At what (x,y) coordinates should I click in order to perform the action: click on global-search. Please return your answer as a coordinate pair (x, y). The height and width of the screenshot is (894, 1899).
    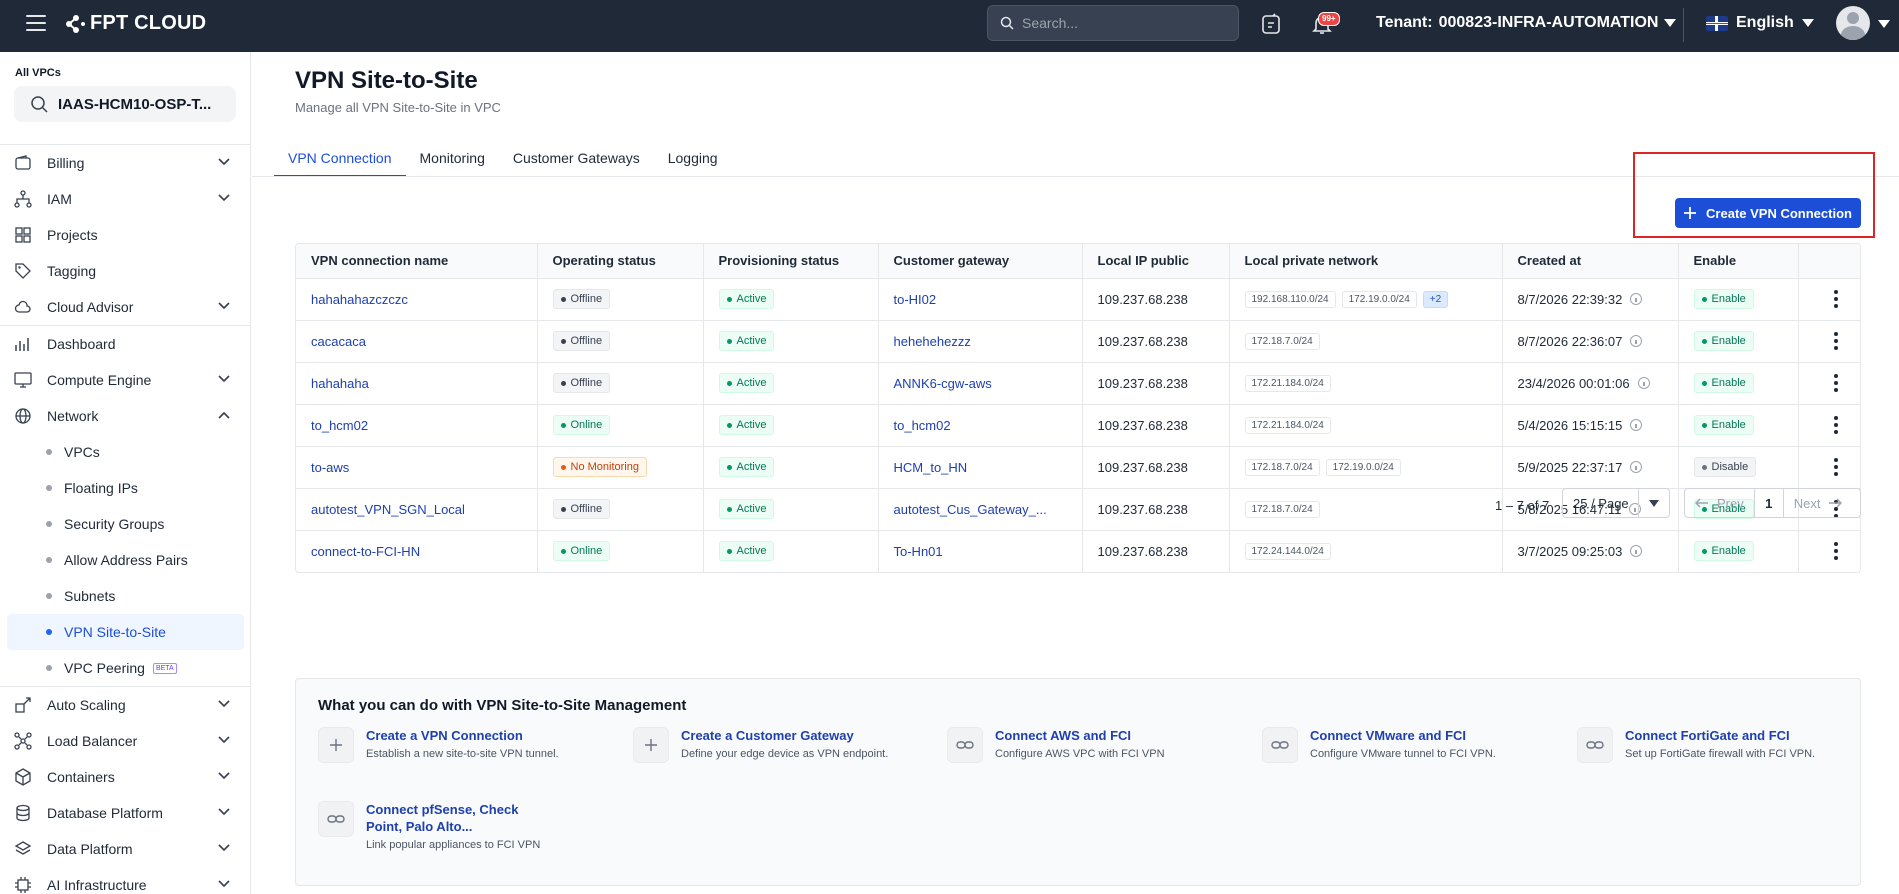
    Looking at the image, I should click on (1113, 23).